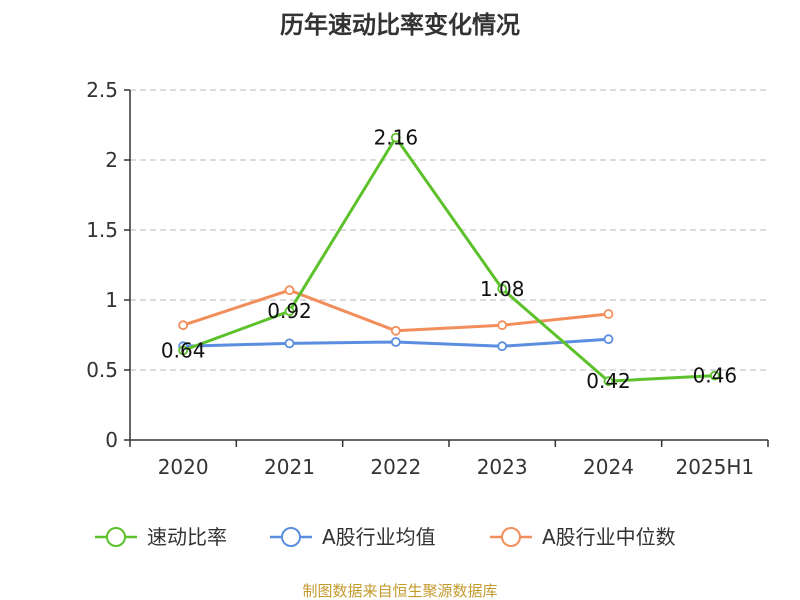 This screenshot has height=600, width=800. I want to click on data-label: 2.16, so click(396, 138).